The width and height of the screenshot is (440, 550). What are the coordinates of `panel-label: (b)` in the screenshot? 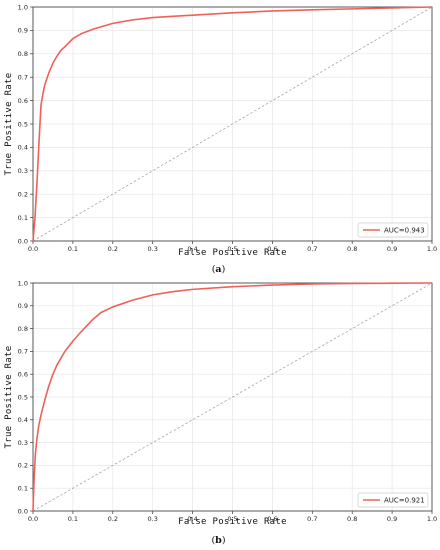 It's located at (218, 540).